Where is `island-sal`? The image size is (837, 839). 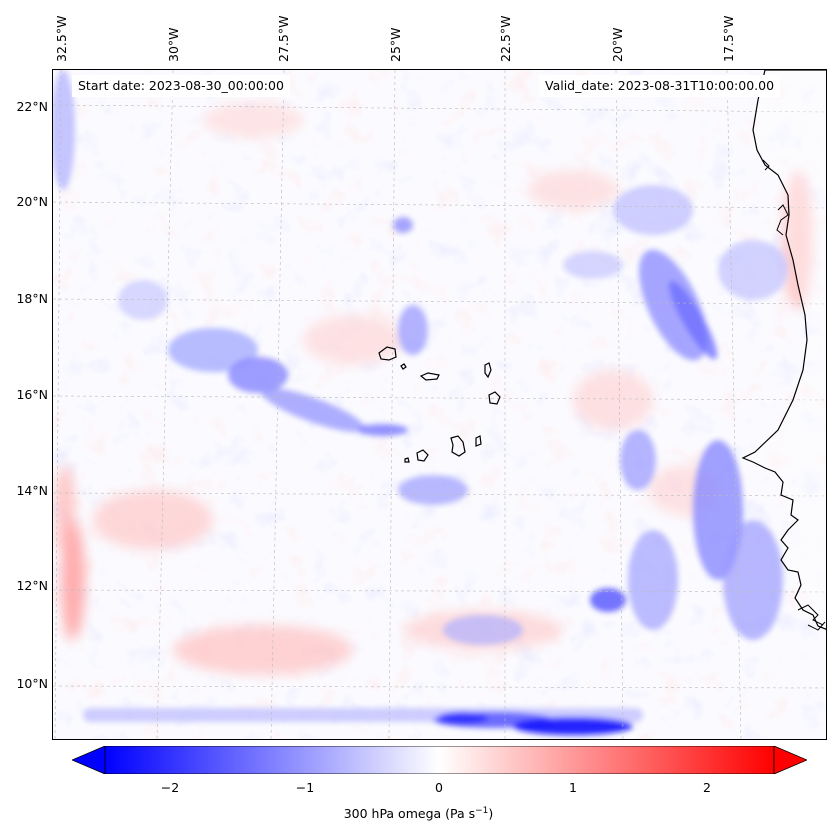
island-sal is located at coordinates (488, 370).